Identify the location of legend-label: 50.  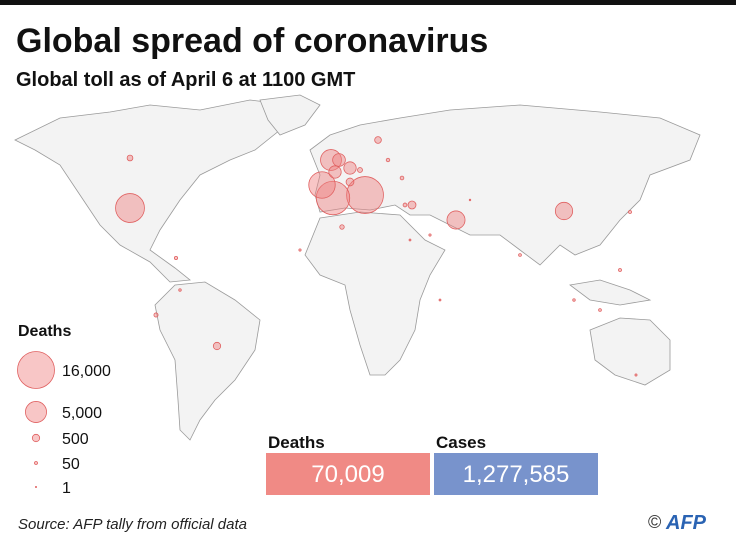
(71, 464).